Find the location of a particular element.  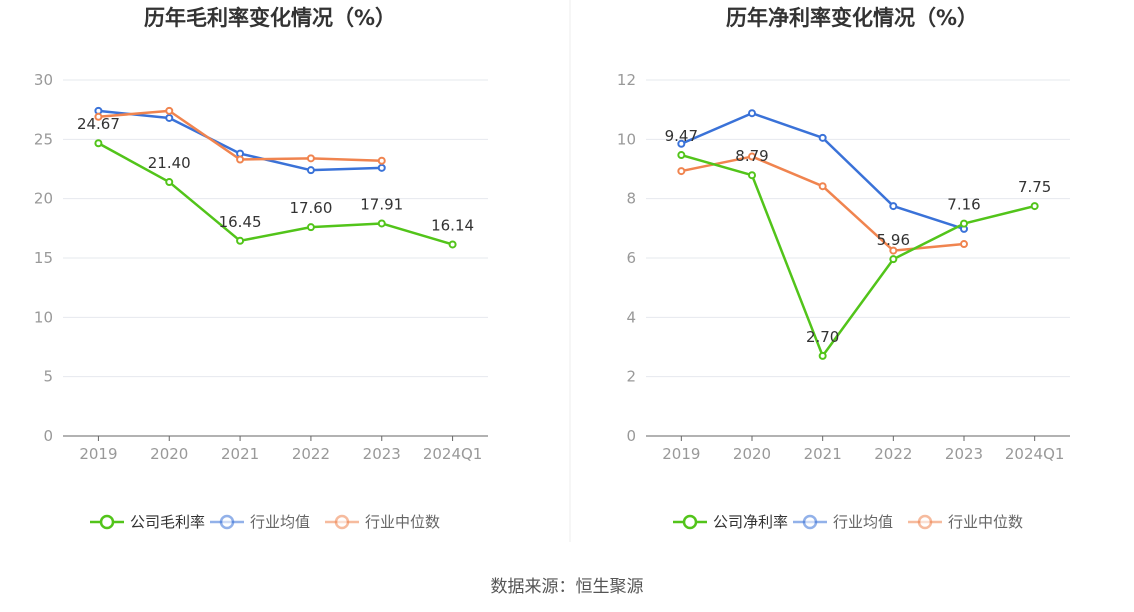

data-label: 5.96 is located at coordinates (893, 240).